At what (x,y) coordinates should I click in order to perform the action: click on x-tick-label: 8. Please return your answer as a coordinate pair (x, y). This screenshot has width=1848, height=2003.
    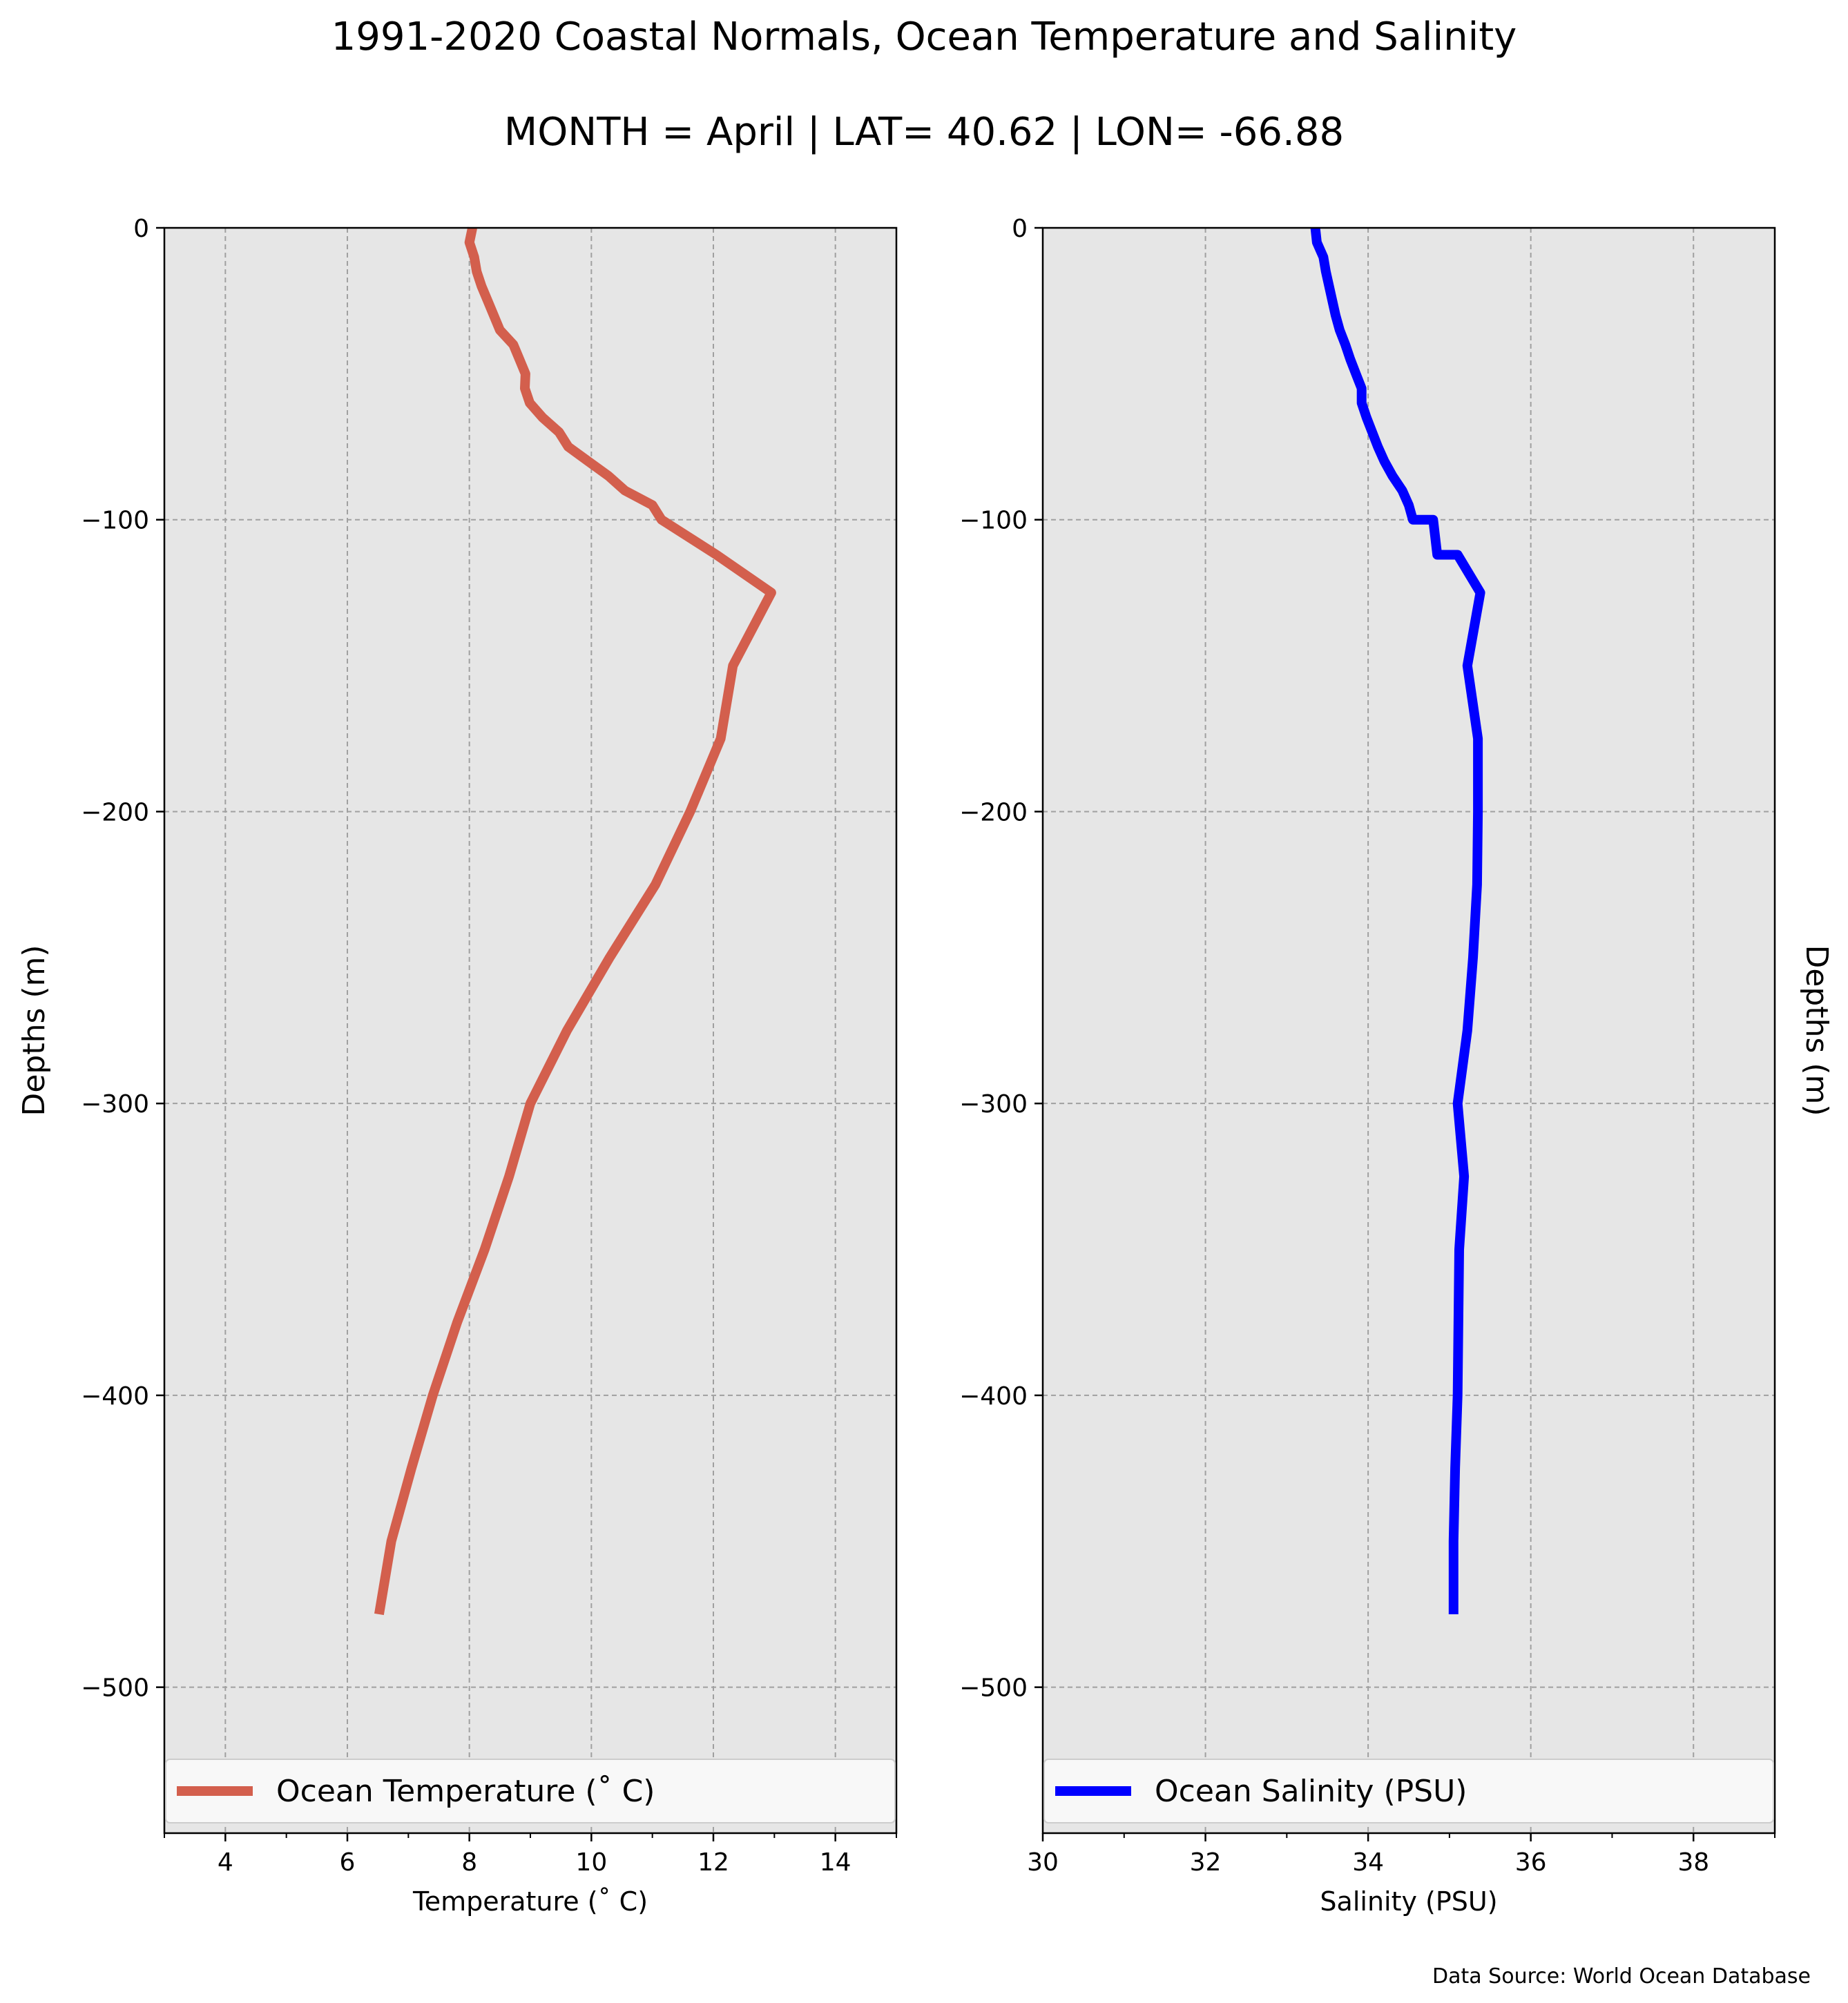
    Looking at the image, I should click on (469, 1862).